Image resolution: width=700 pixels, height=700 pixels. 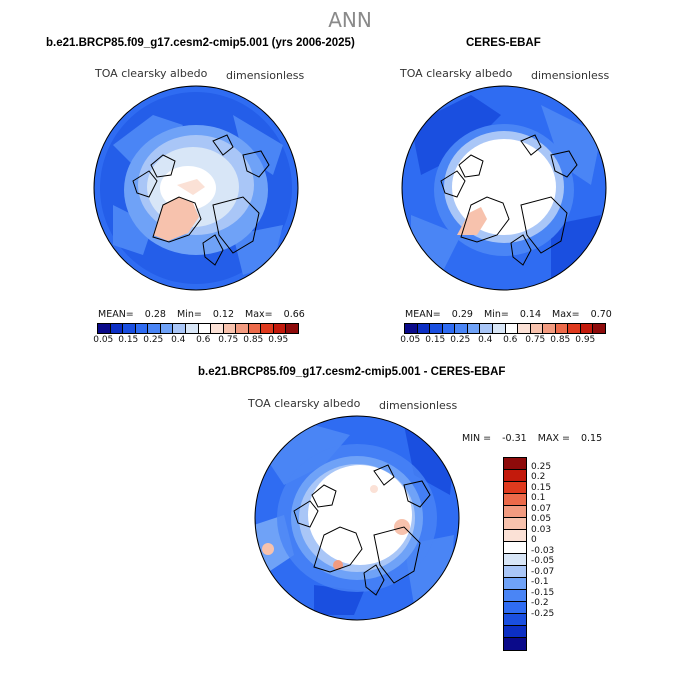 What do you see at coordinates (553, 438) in the screenshot?
I see `max-label: MAX =` at bounding box center [553, 438].